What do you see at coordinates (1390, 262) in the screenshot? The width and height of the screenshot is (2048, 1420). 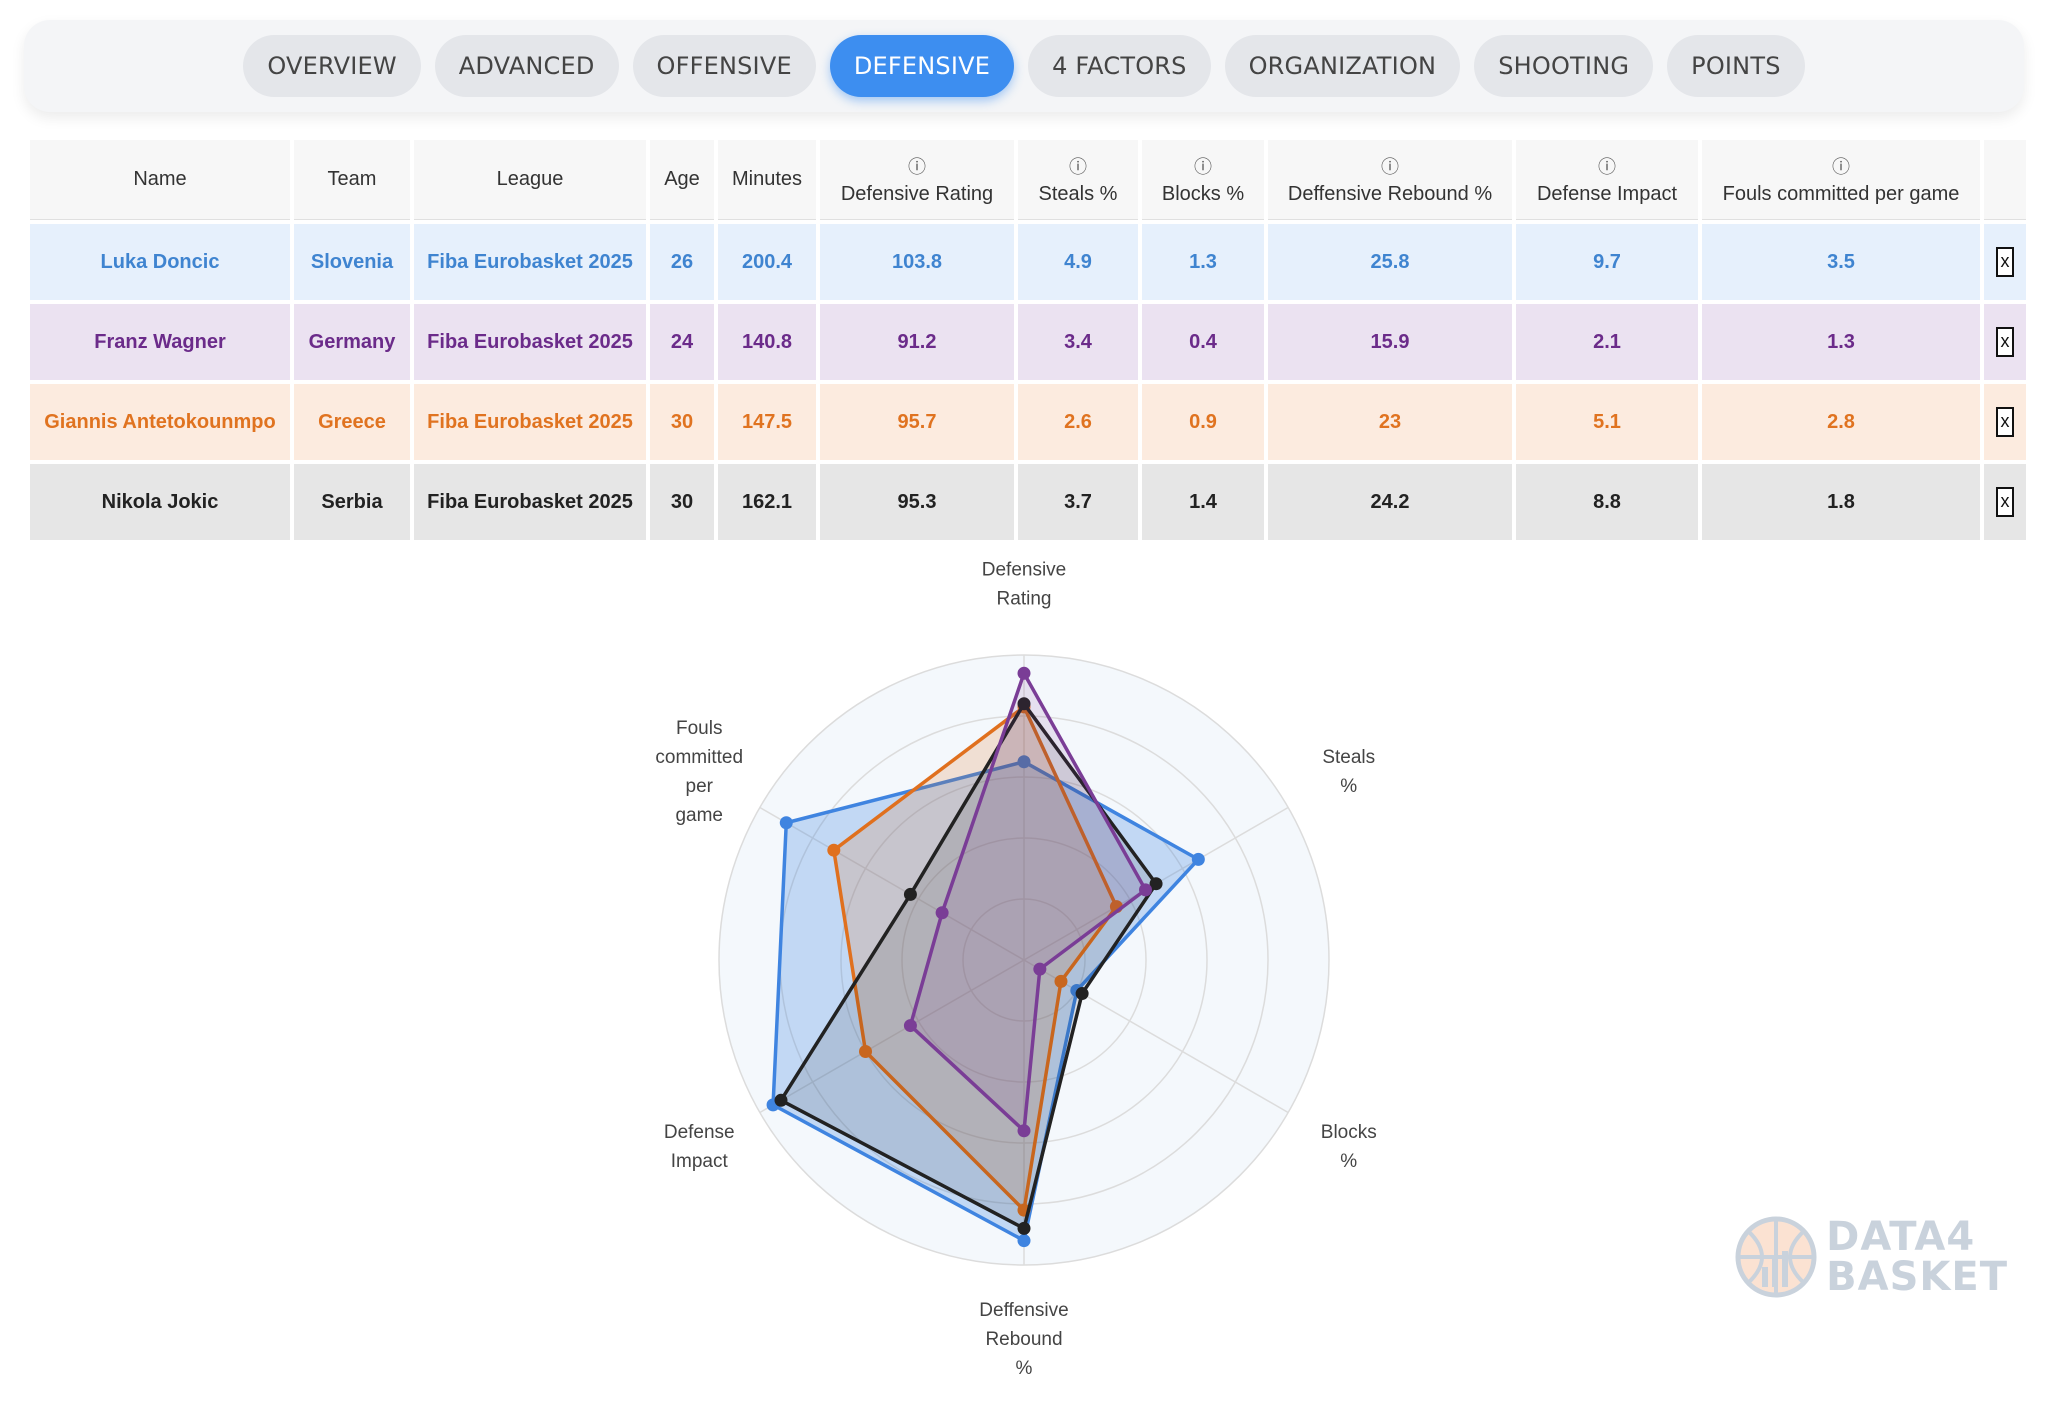 I see `cell-defensive-rebound: 25.8` at bounding box center [1390, 262].